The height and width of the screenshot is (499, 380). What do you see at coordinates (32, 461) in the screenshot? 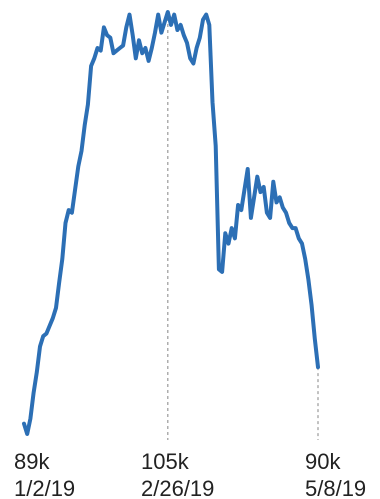
I see `annotation-start-value: 89k` at bounding box center [32, 461].